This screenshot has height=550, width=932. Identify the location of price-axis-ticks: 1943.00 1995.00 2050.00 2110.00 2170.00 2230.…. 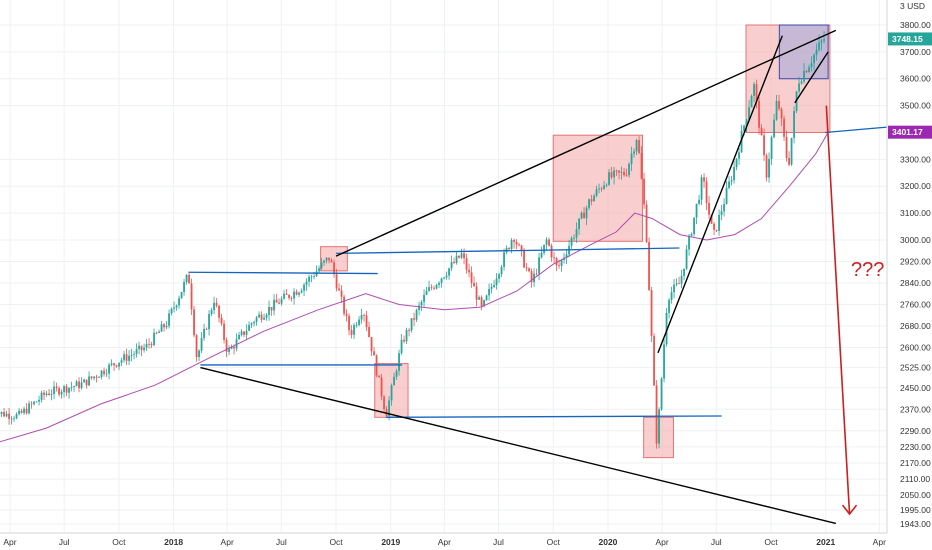
(915, 274).